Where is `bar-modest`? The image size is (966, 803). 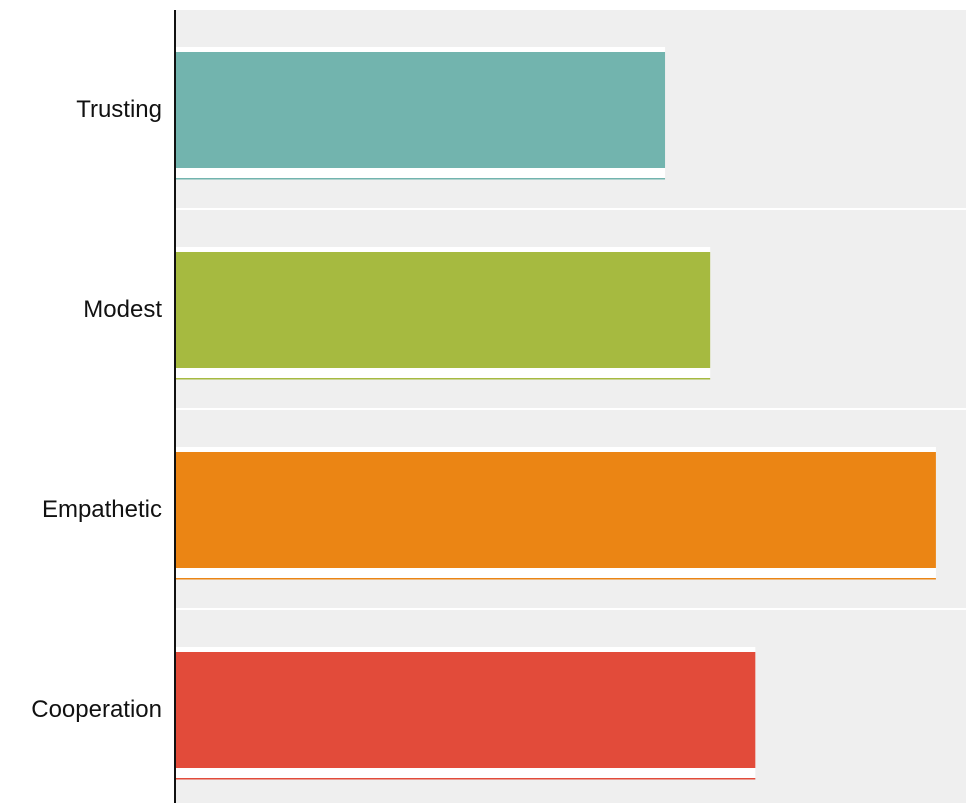
bar-modest is located at coordinates (443, 310).